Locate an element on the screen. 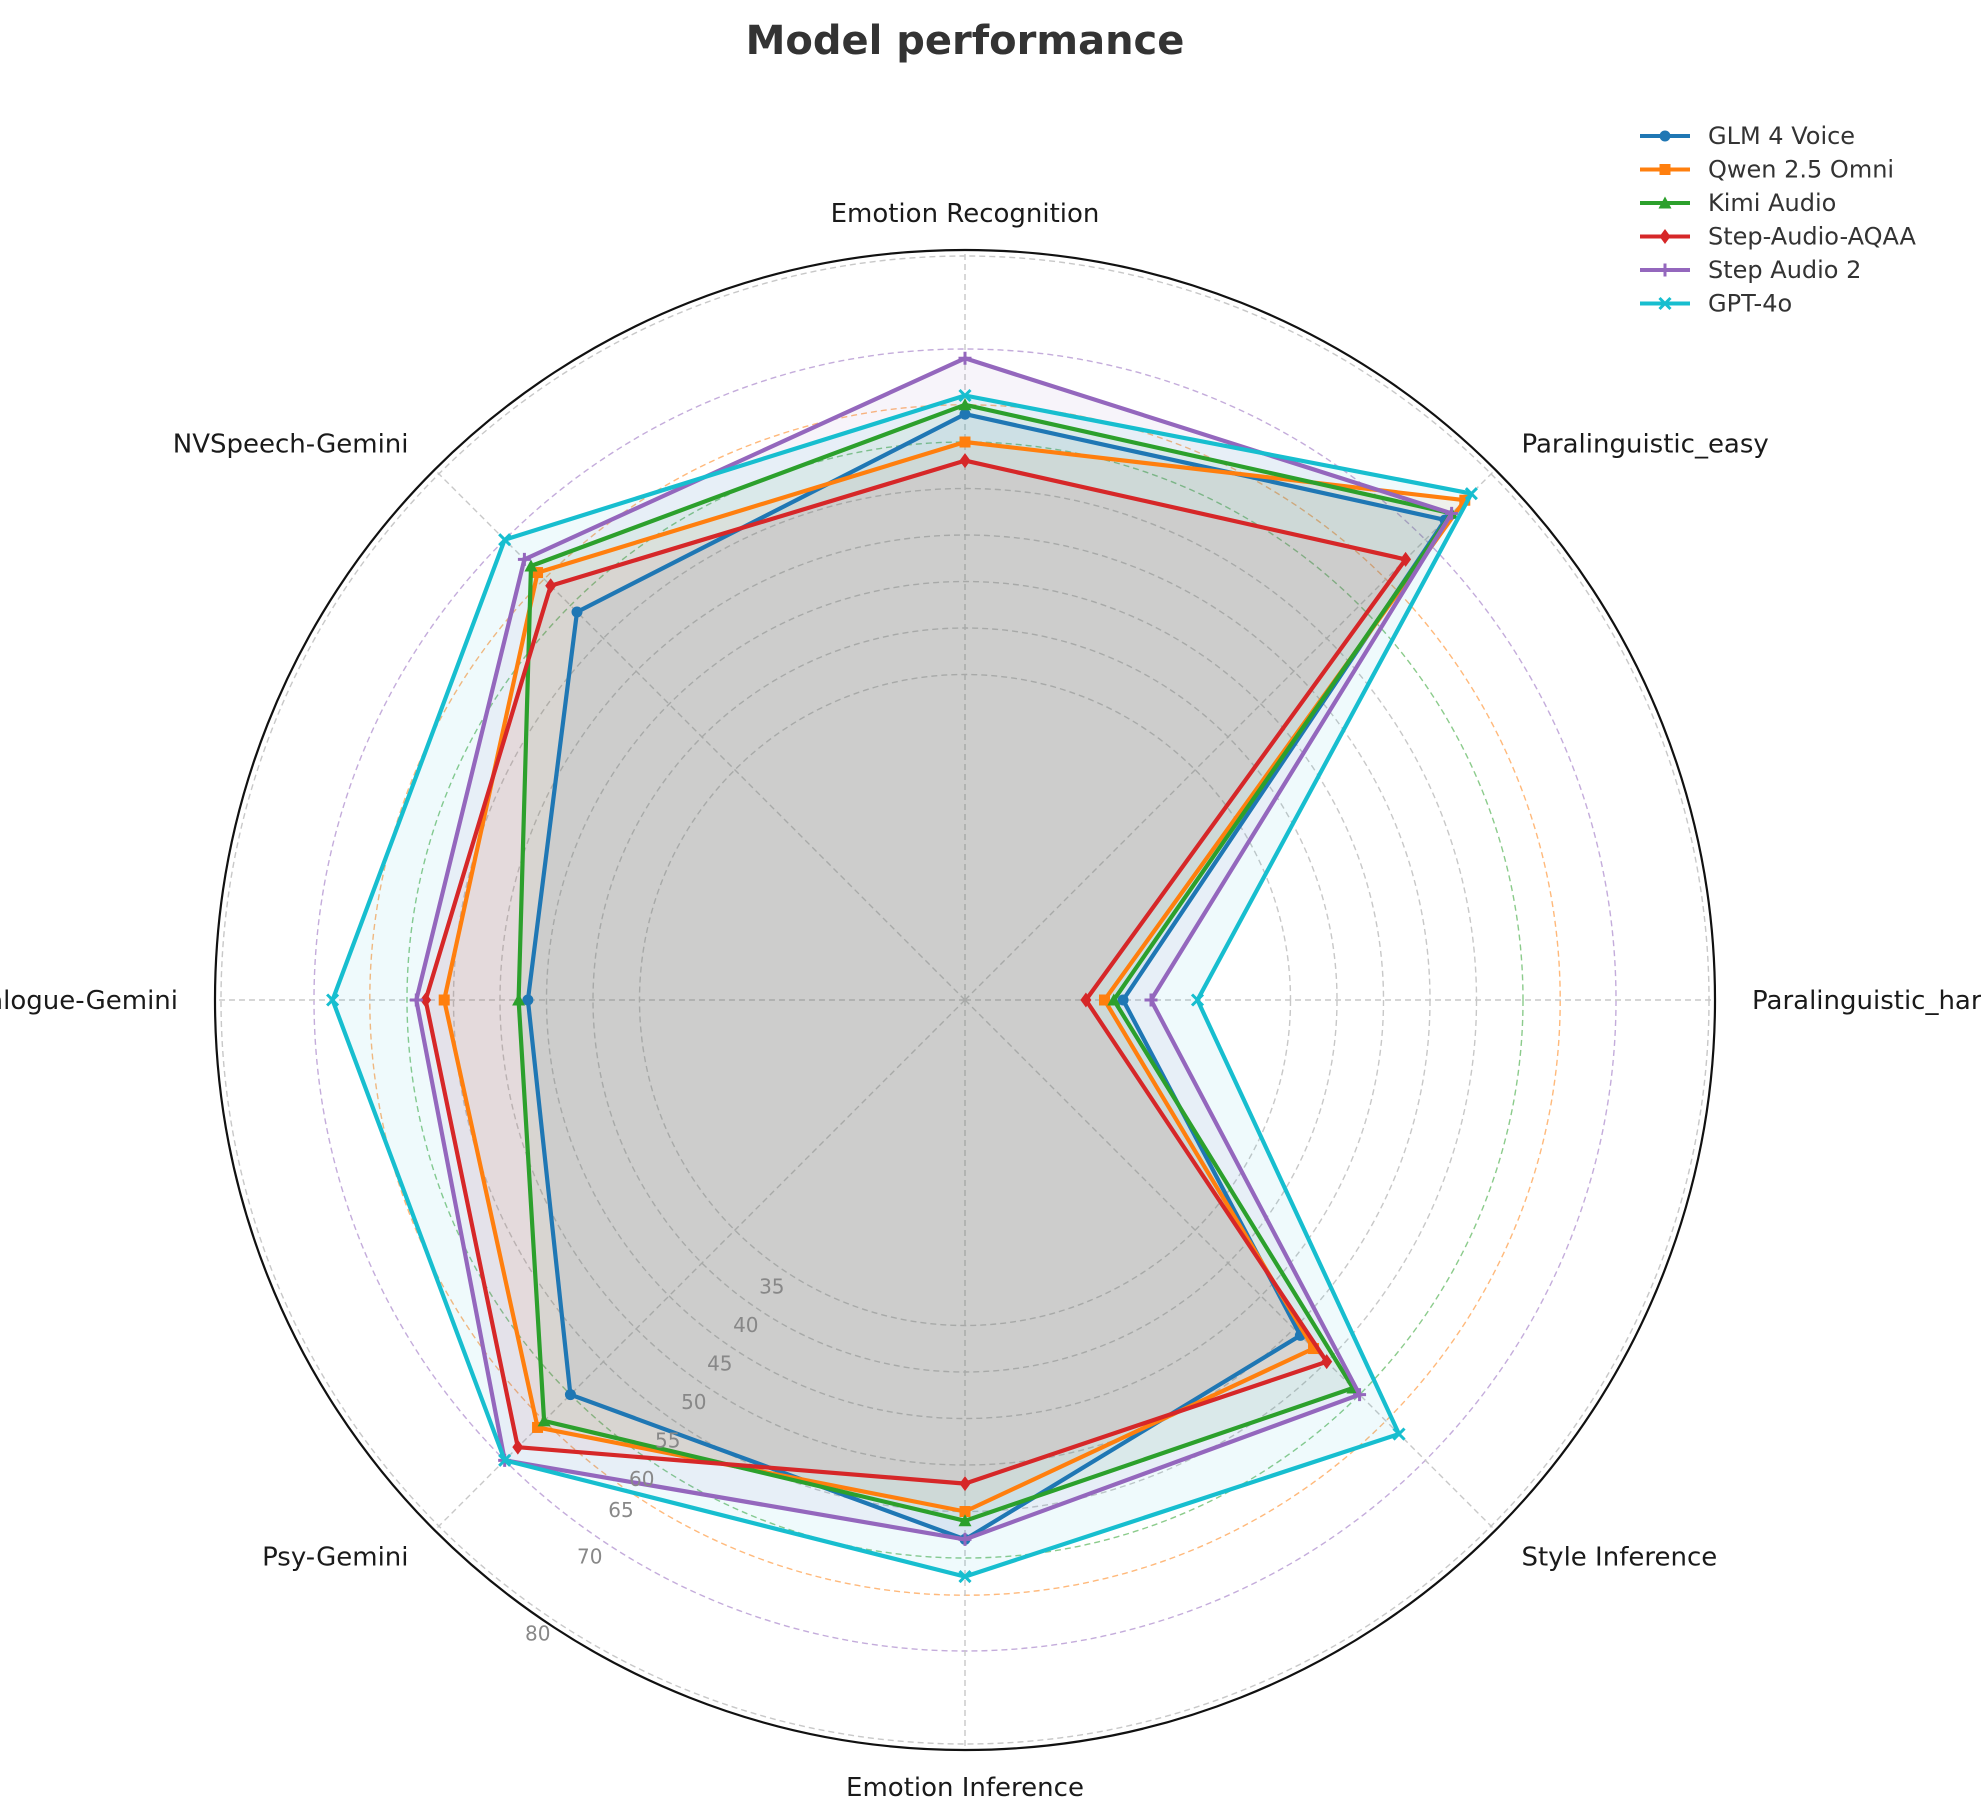 The image size is (1981, 1806). point-qwen-2-5-omni-emotion-inference is located at coordinates (965, 1511).